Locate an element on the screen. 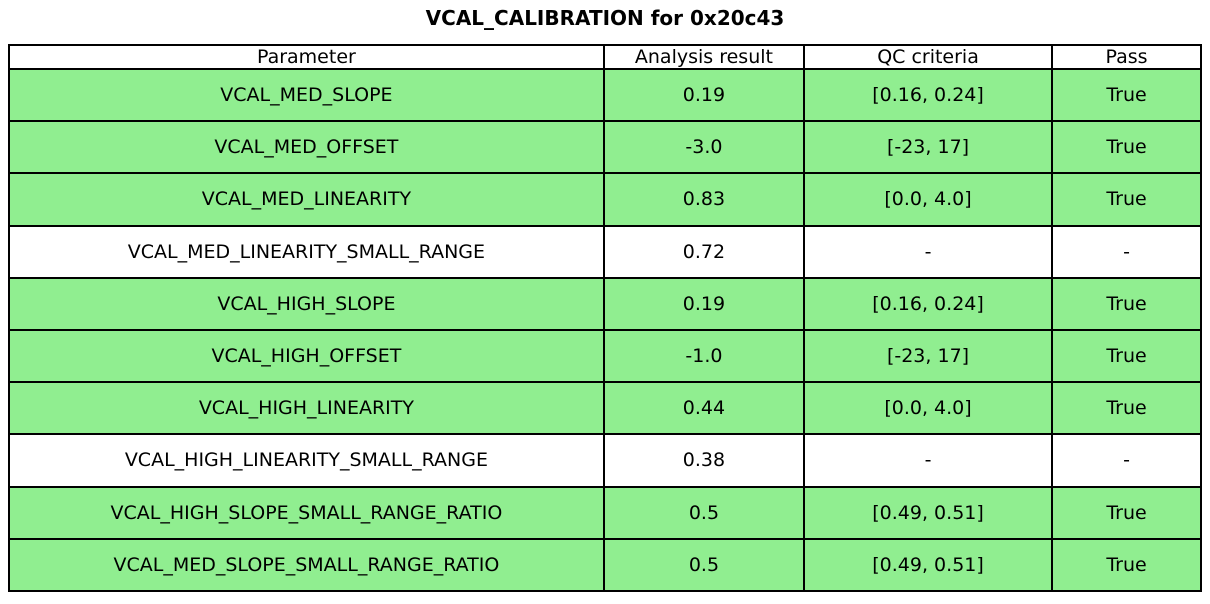 The height and width of the screenshot is (604, 1210). table-row: VCAL_HIGH_SLOPE 0.19 [0.16, 0.24] True is located at coordinates (605, 303).